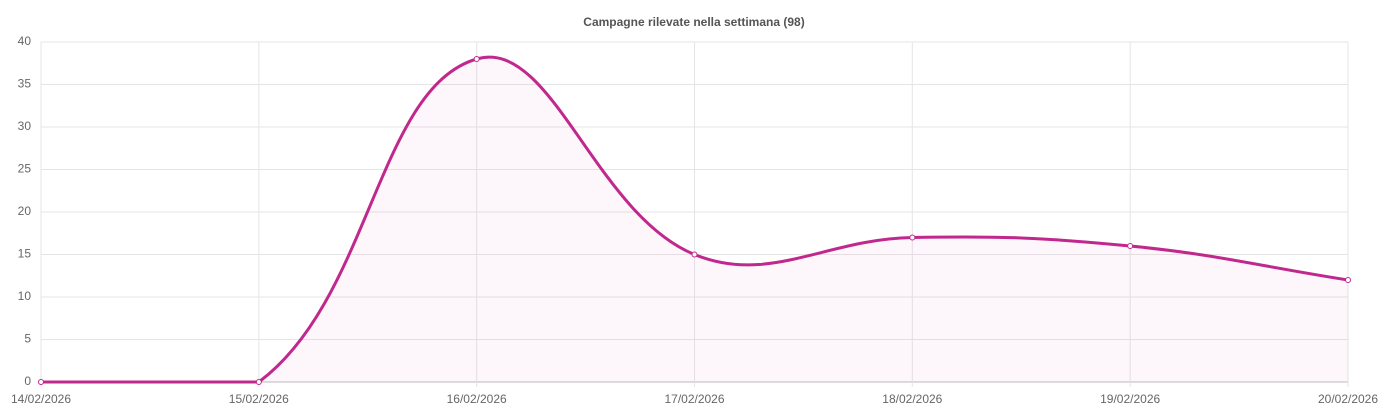 The height and width of the screenshot is (417, 1387). What do you see at coordinates (1348, 399) in the screenshot?
I see `x-tick-label: 20/02/2026` at bounding box center [1348, 399].